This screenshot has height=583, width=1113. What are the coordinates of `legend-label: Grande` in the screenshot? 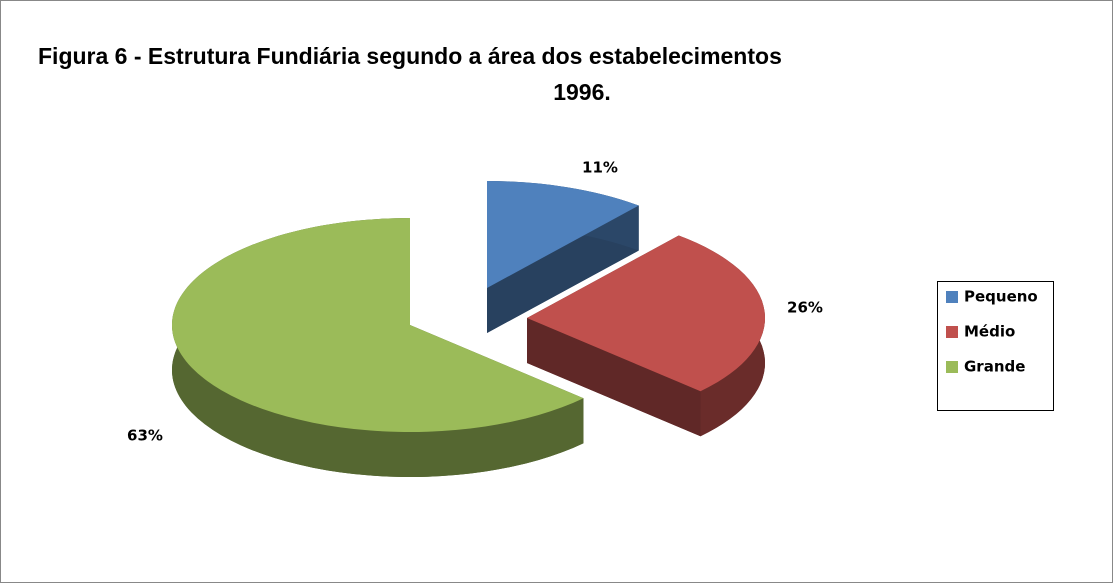 It's located at (994, 367).